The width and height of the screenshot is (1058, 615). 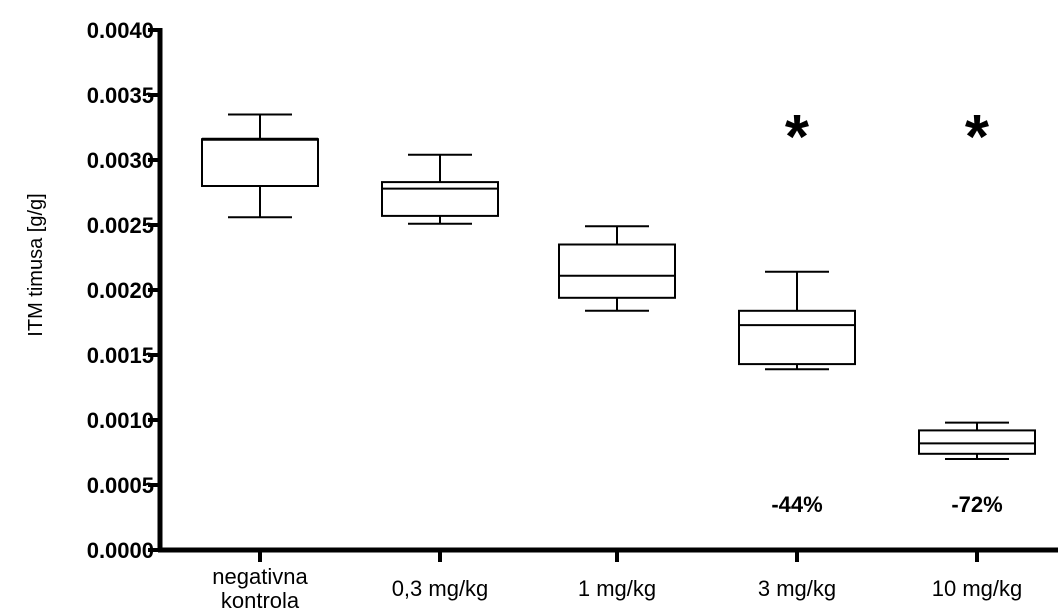 What do you see at coordinates (440, 588) in the screenshot?
I see `x-tick-label: 0,3 mg/kg` at bounding box center [440, 588].